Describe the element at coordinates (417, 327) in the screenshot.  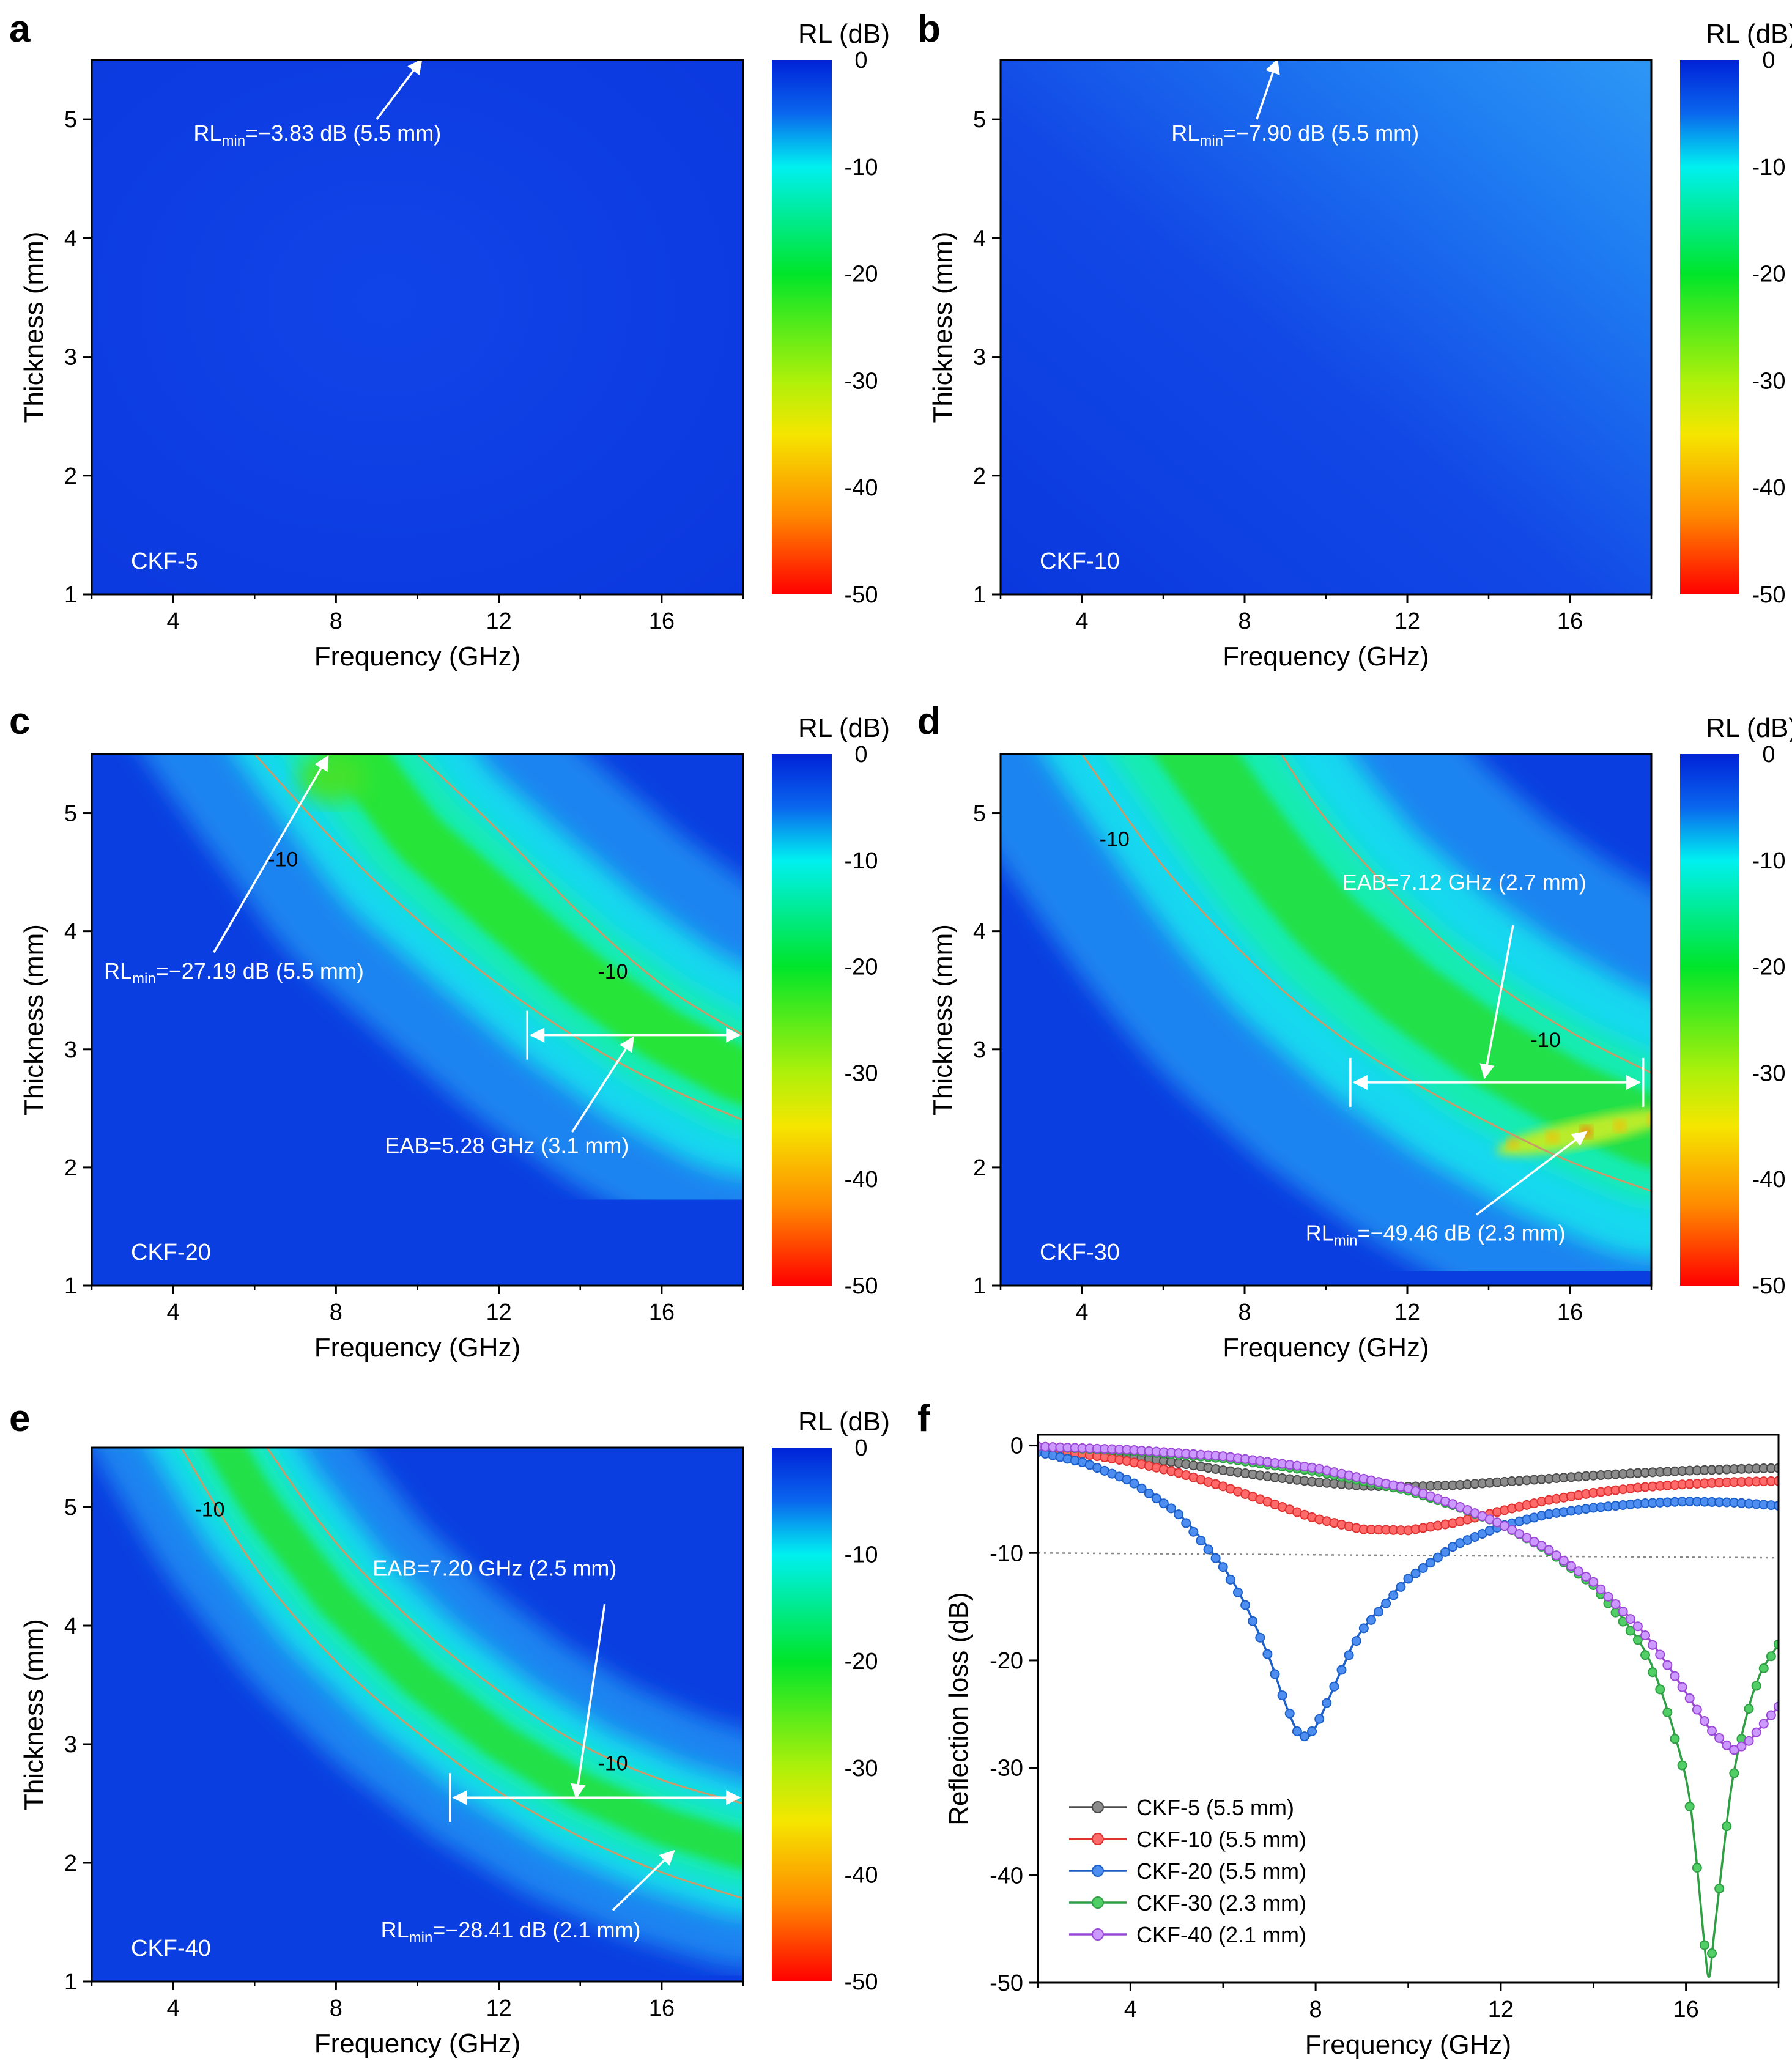
I see `heatmap-field-a` at that location.